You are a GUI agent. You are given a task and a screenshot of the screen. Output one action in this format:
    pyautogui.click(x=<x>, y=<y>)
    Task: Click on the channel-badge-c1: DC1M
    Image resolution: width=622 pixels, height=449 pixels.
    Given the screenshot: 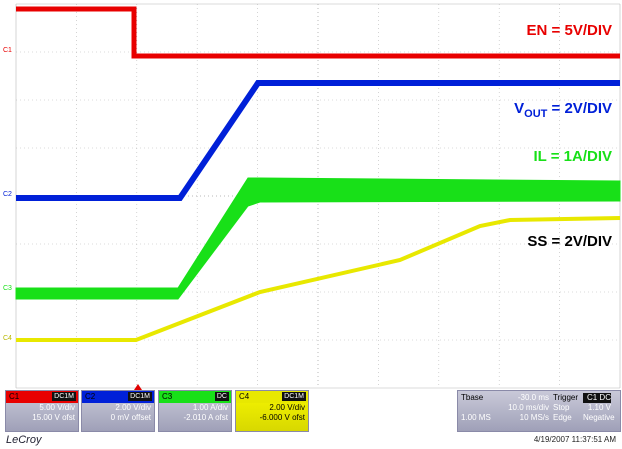 What is the action you would take?
    pyautogui.click(x=64, y=396)
    